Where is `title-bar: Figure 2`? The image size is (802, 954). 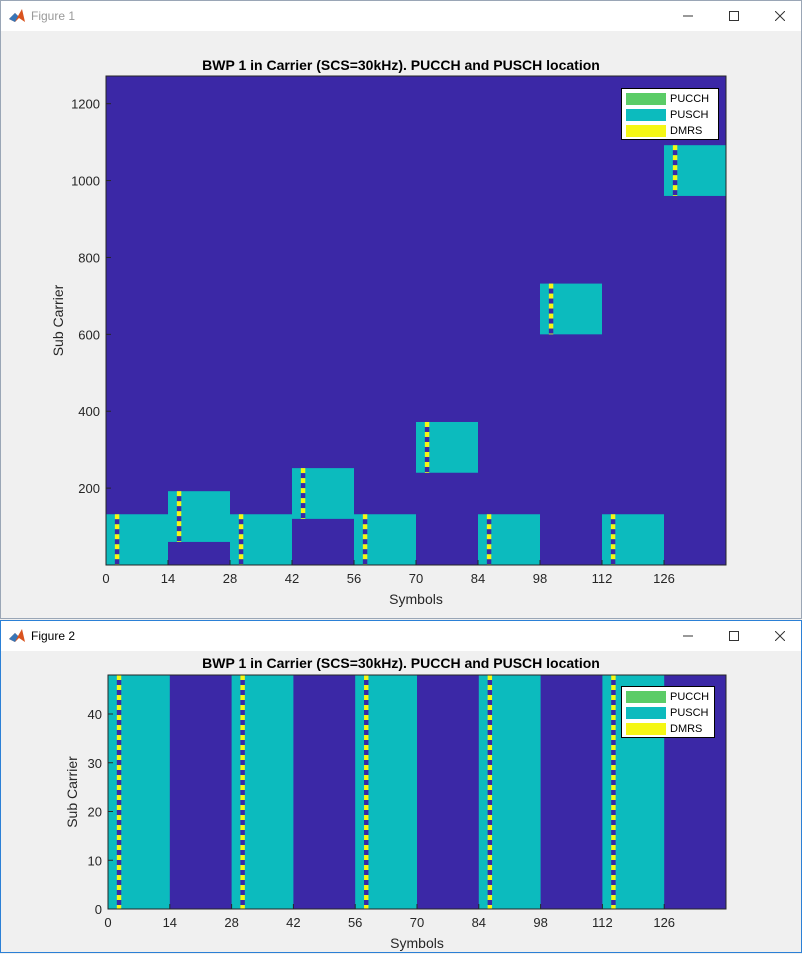 title-bar: Figure 2 is located at coordinates (401, 636).